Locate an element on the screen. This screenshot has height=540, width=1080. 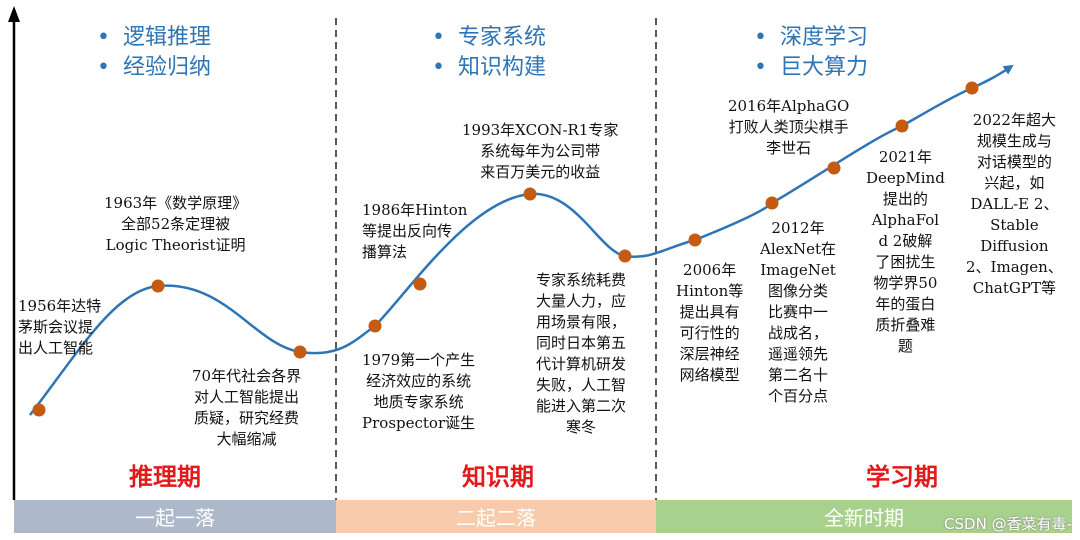
period-learning: 学习期 is located at coordinates (902, 477).